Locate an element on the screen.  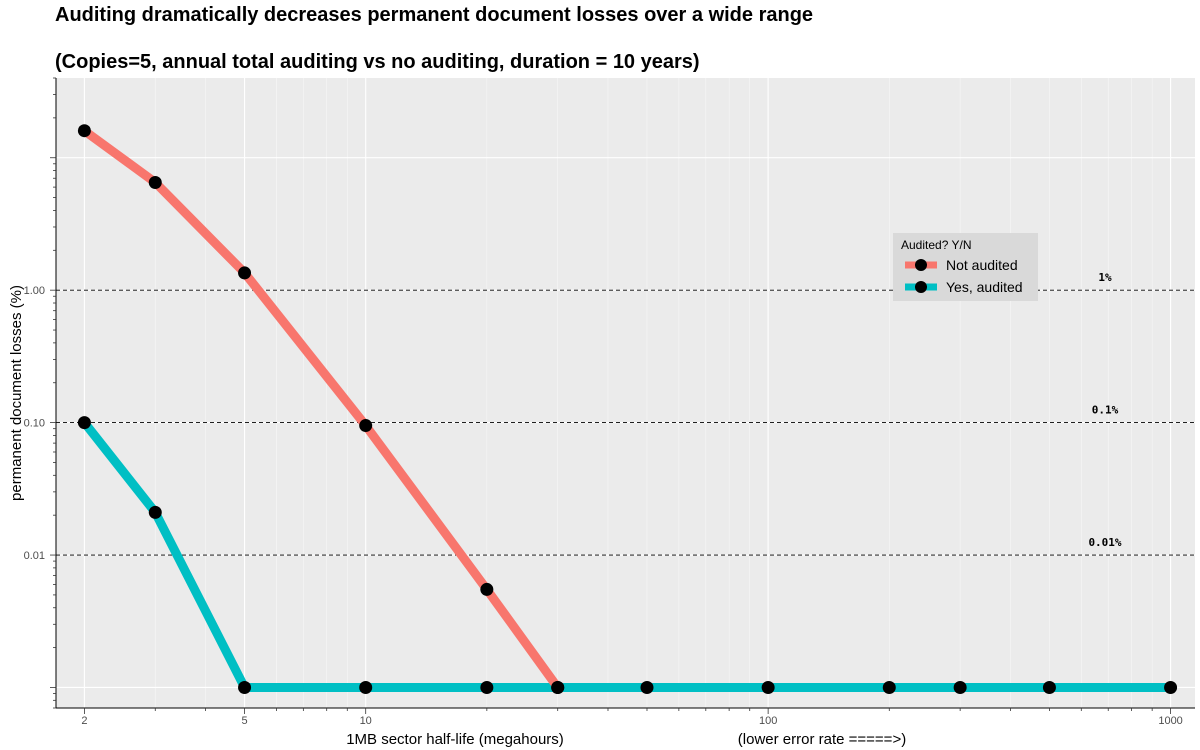
x-tick-label: 2 is located at coordinates (84, 721).